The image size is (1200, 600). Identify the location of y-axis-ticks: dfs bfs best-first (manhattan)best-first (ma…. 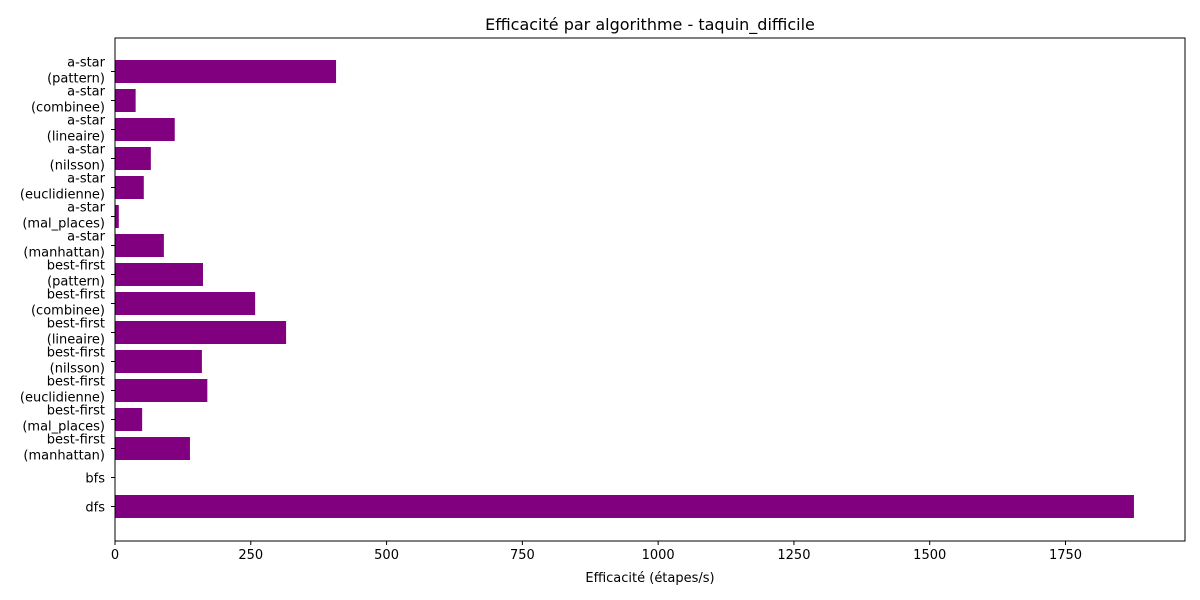
(67, 286).